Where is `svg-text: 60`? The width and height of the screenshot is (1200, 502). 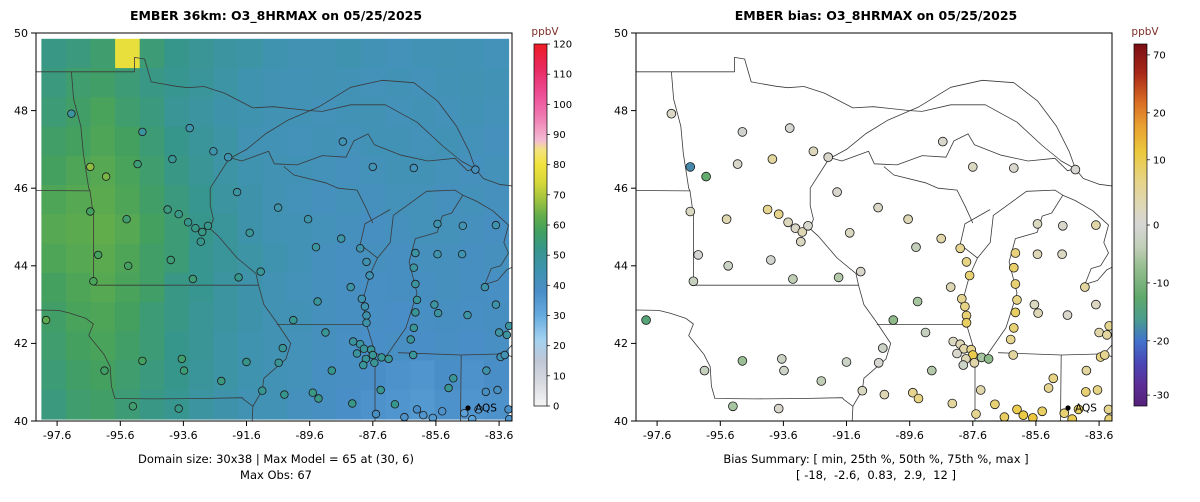
svg-text: 60 is located at coordinates (559, 226).